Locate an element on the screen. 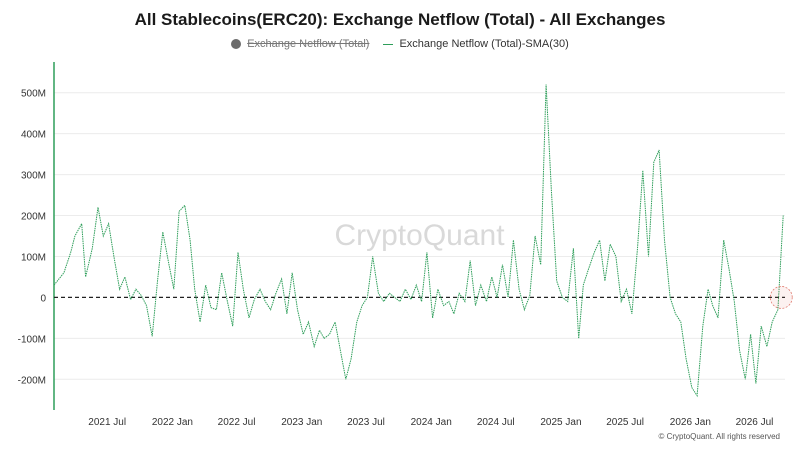  legend-label-netflow: Exchange Netflow (Total) is located at coordinates (308, 44).